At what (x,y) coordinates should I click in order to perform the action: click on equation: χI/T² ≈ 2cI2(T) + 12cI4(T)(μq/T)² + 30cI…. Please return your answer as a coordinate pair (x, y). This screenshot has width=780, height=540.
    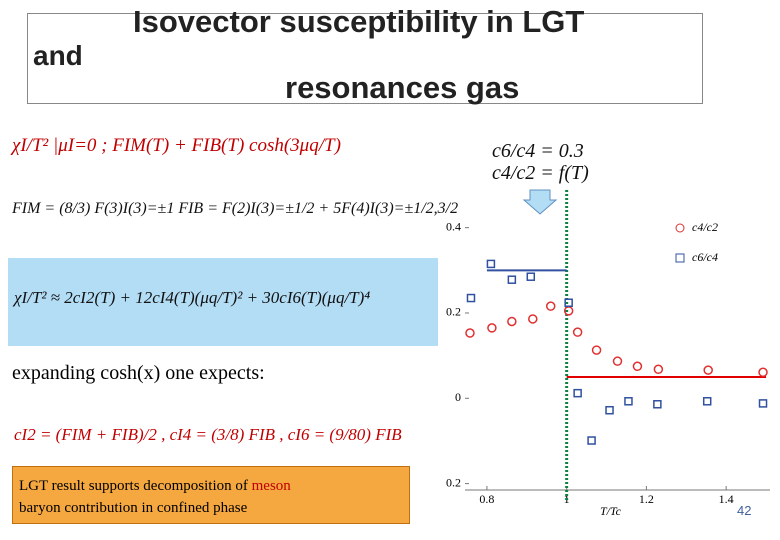
    Looking at the image, I should click on (192, 297).